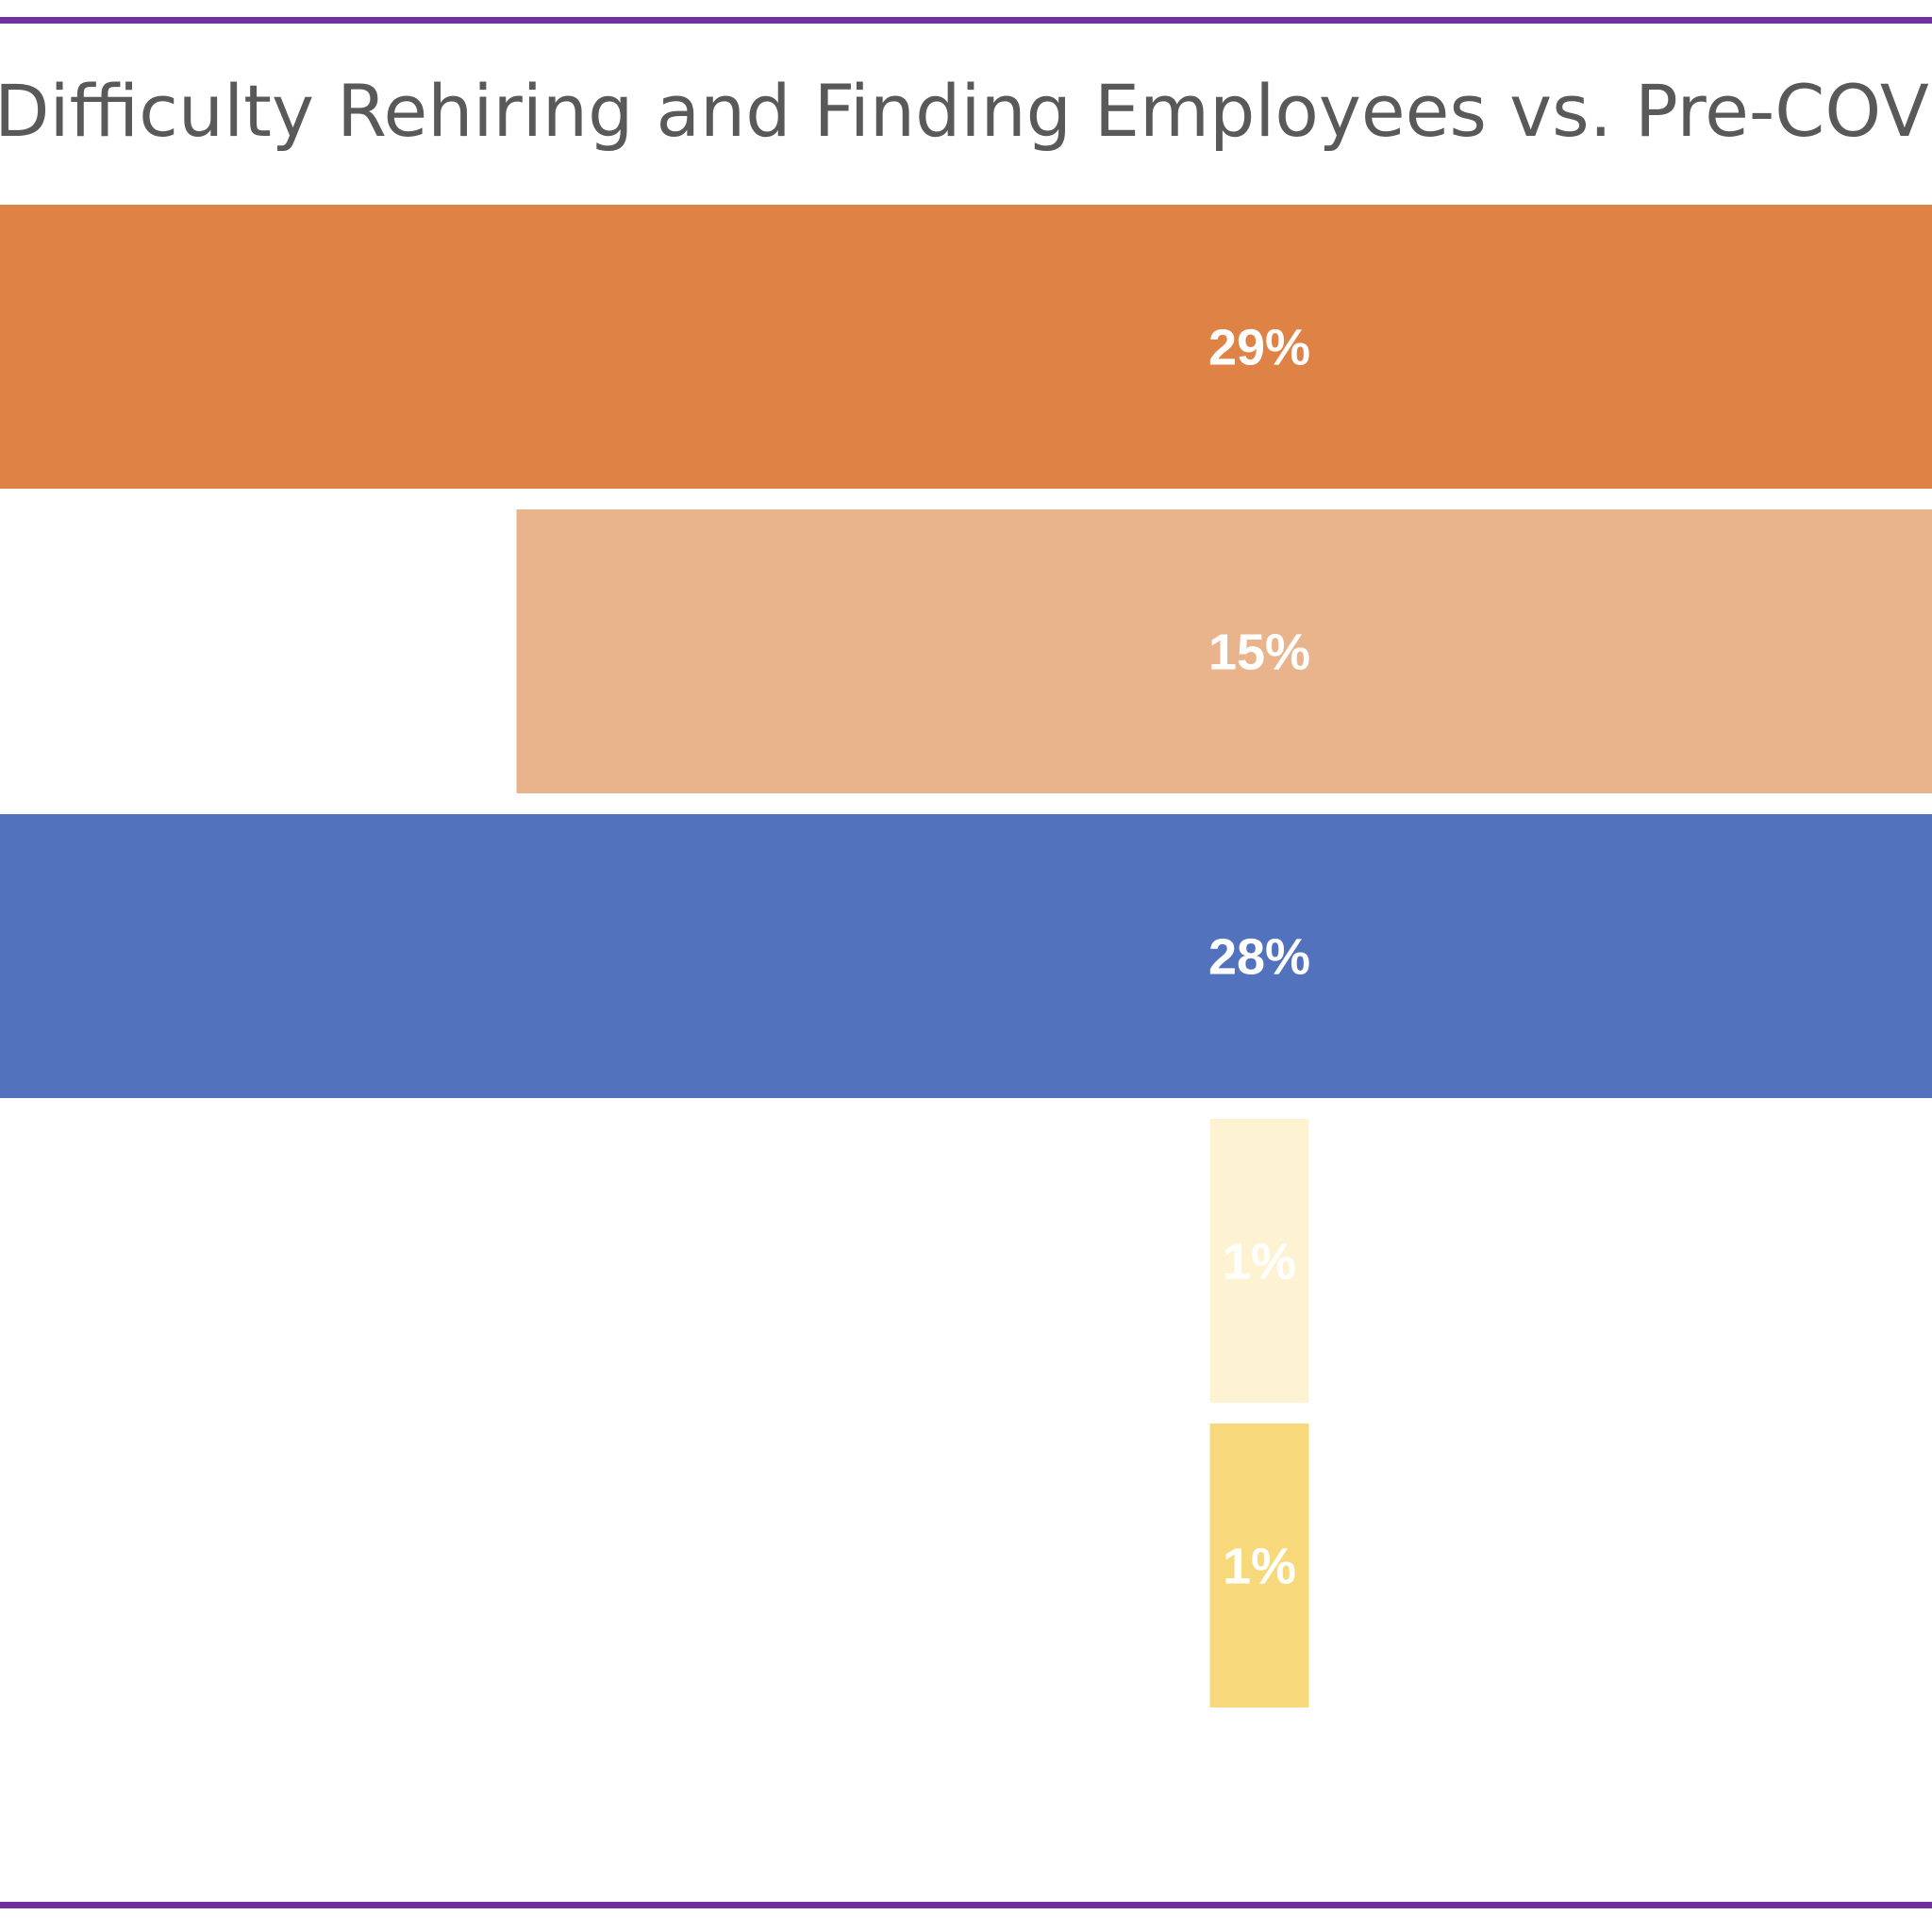 Image resolution: width=1932 pixels, height=1932 pixels. Describe the element at coordinates (1259, 653) in the screenshot. I see `data-label-2: 15%` at that location.